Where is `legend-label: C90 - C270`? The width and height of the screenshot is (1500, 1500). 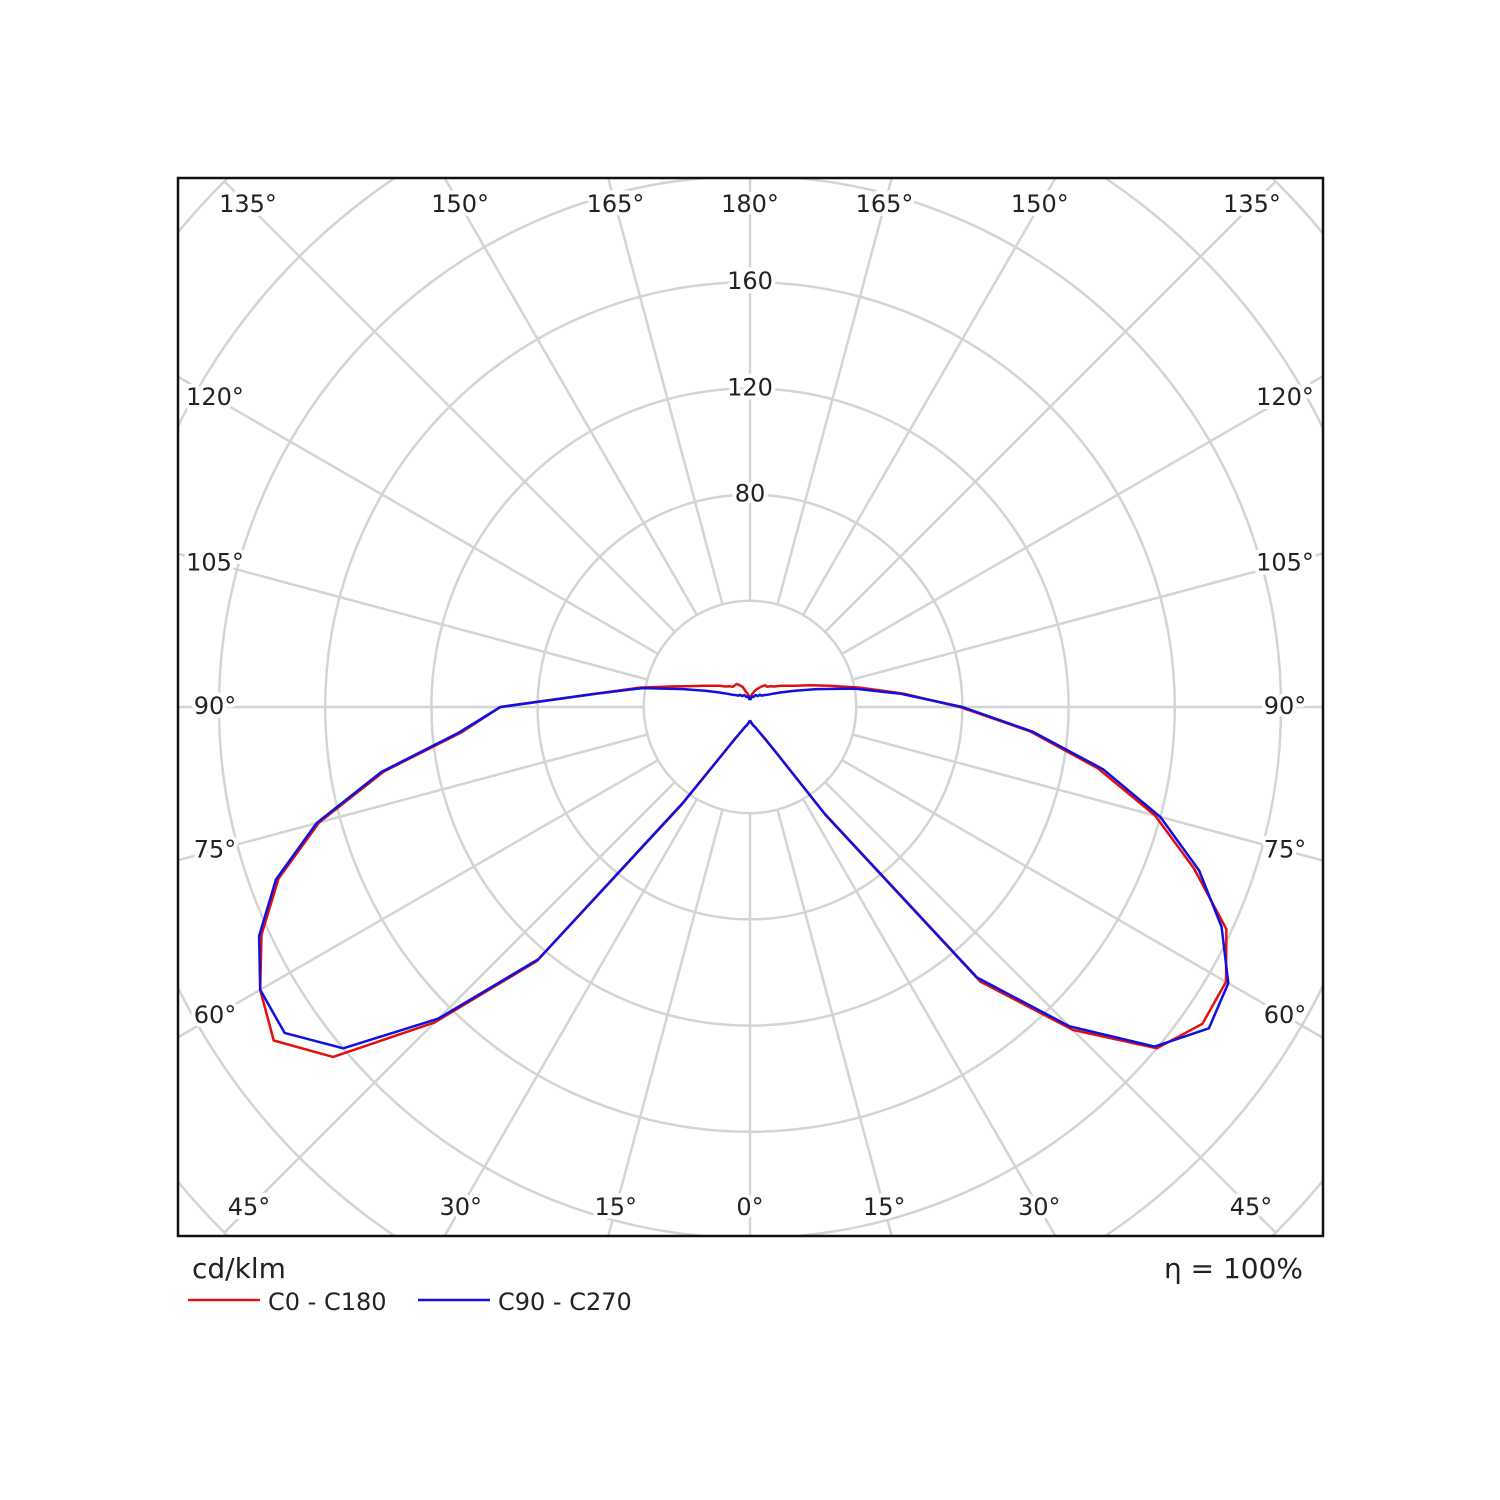
legend-label: C90 - C270 is located at coordinates (565, 1302).